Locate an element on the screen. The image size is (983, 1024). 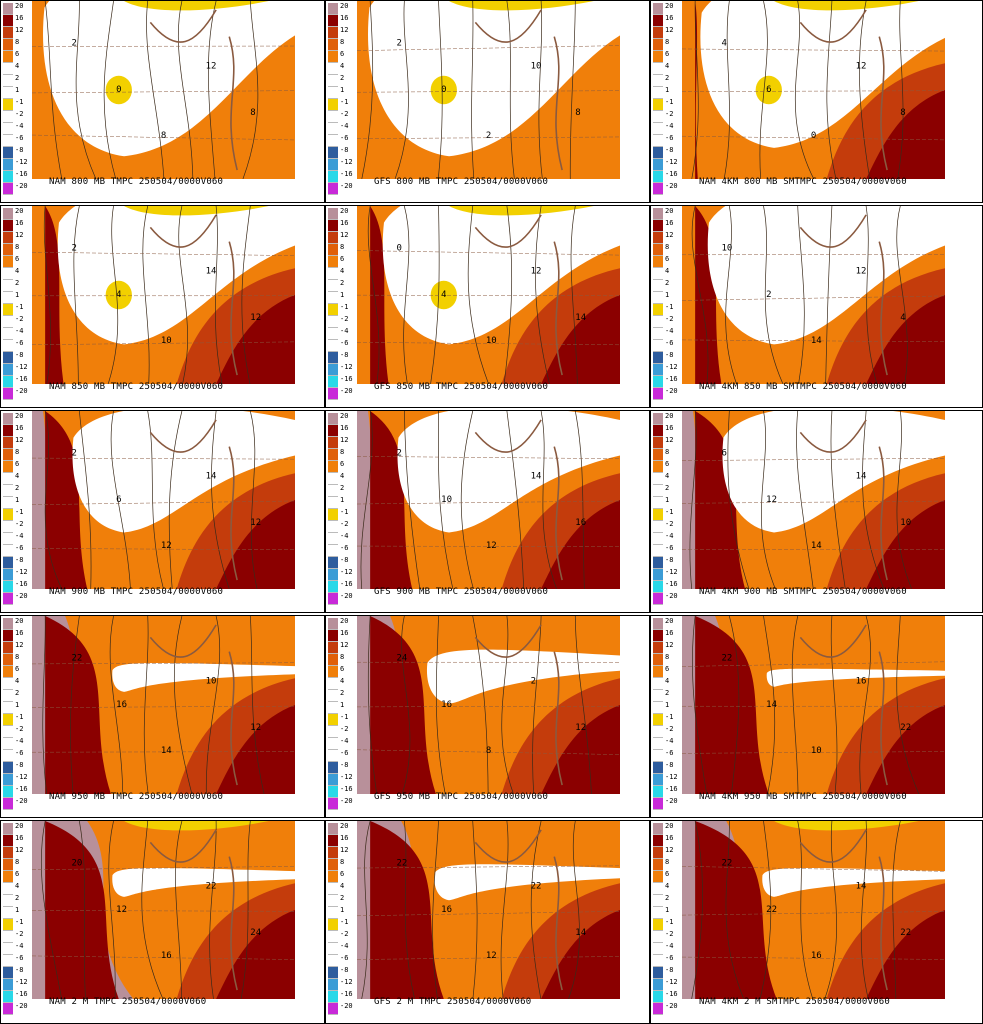
great-lakes-outline is located at coordinates (183, 641).